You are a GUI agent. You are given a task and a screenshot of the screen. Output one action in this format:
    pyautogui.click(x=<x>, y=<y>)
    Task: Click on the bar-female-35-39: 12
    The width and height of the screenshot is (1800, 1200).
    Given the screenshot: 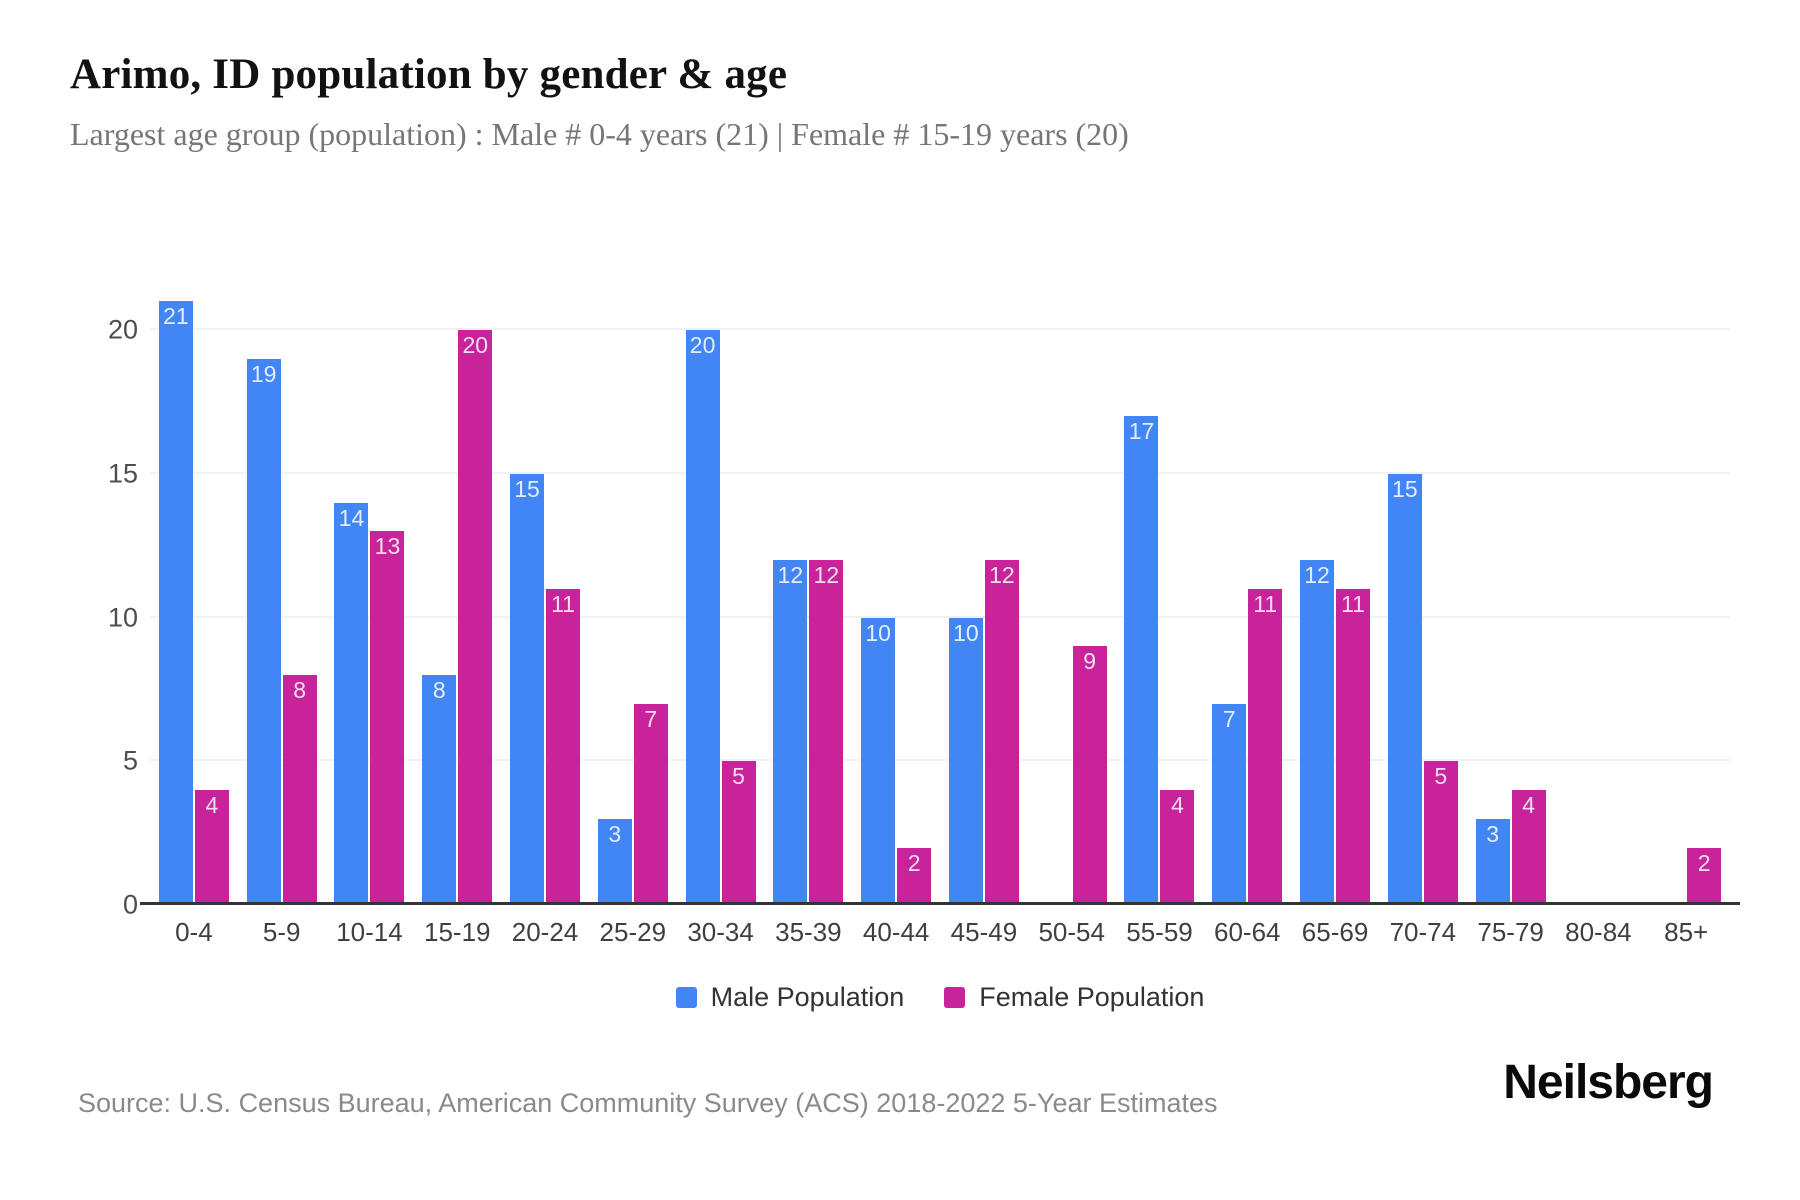 What is the action you would take?
    pyautogui.click(x=826, y=732)
    